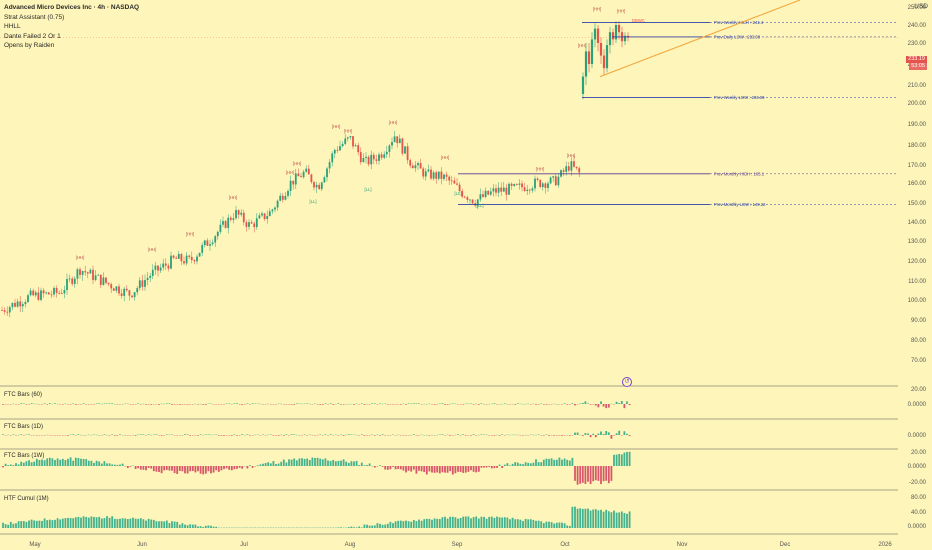 The image size is (932, 550). Describe the element at coordinates (739, 97) in the screenshot. I see `prev-weekly-low-label: Prev Weekly LOW : 203.09` at that location.